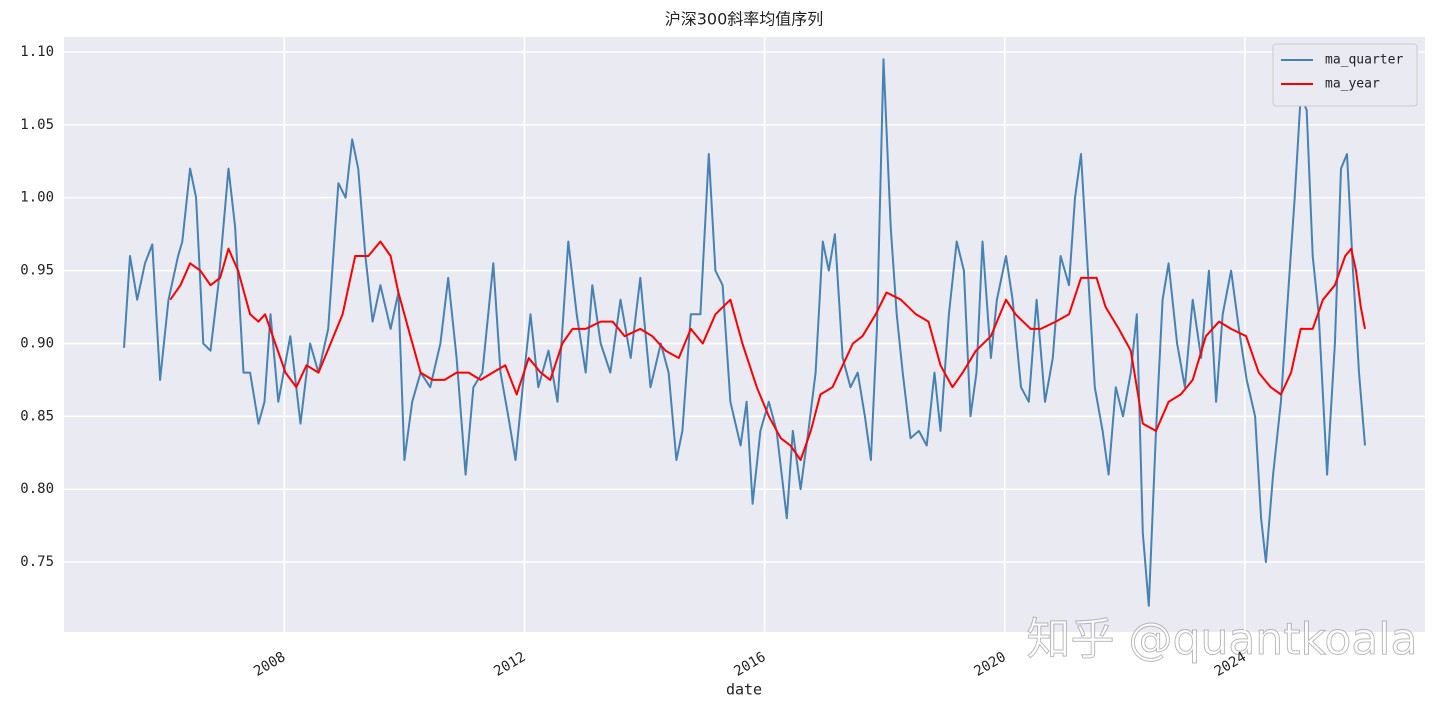  Describe the element at coordinates (509, 664) in the screenshot. I see `x-tick-label: 2012` at that location.